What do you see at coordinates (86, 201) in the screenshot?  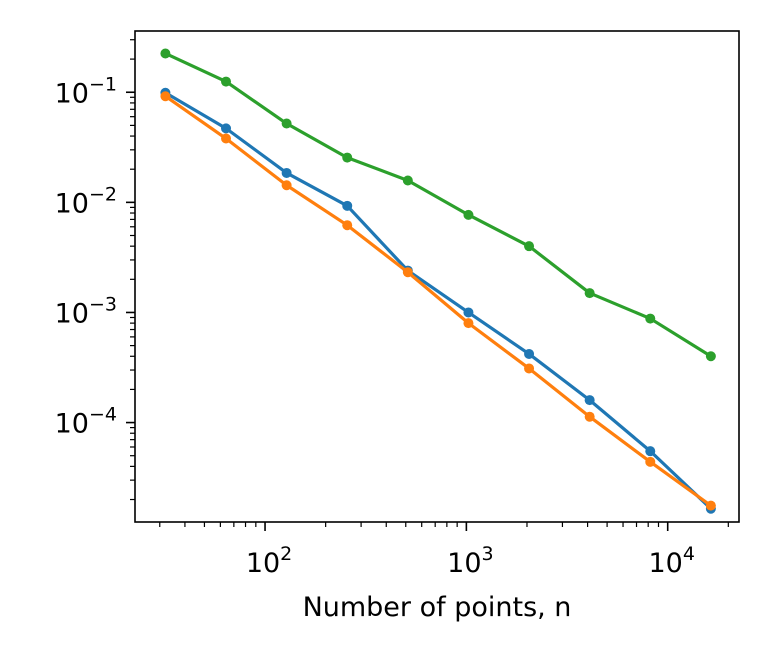 I see `tick-label: 10⁻²` at bounding box center [86, 201].